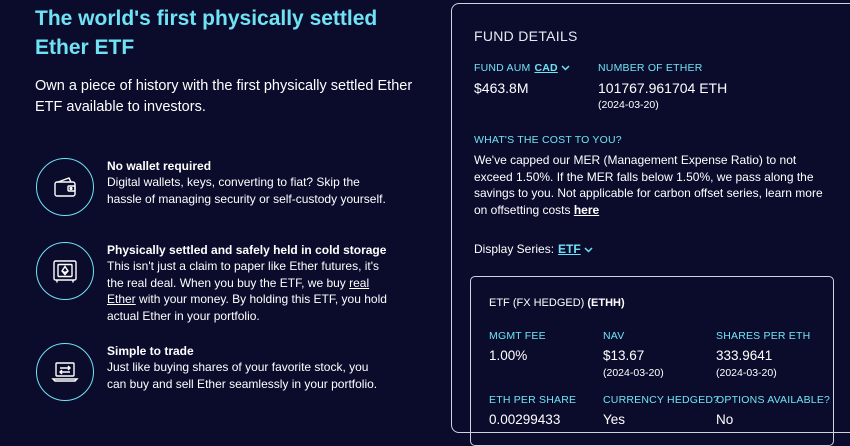 This screenshot has height=446, width=850. I want to click on shares-per-eth-value: 333.9641, so click(744, 355).